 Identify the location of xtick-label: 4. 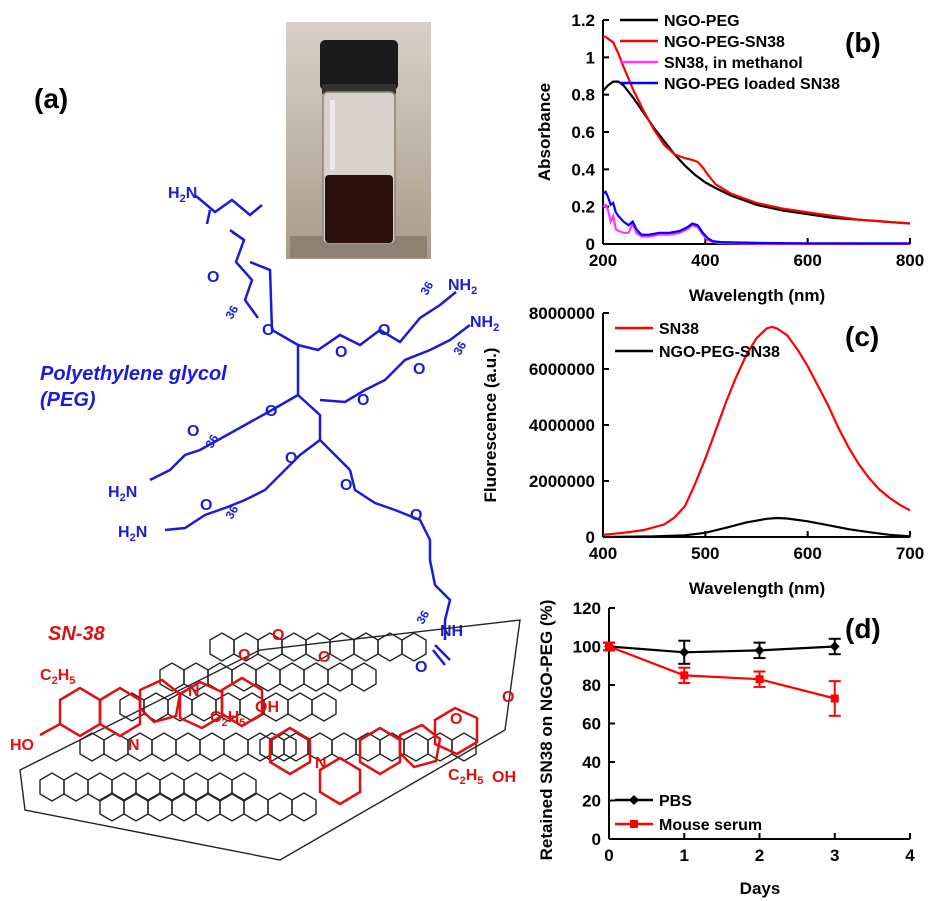
(910, 855).